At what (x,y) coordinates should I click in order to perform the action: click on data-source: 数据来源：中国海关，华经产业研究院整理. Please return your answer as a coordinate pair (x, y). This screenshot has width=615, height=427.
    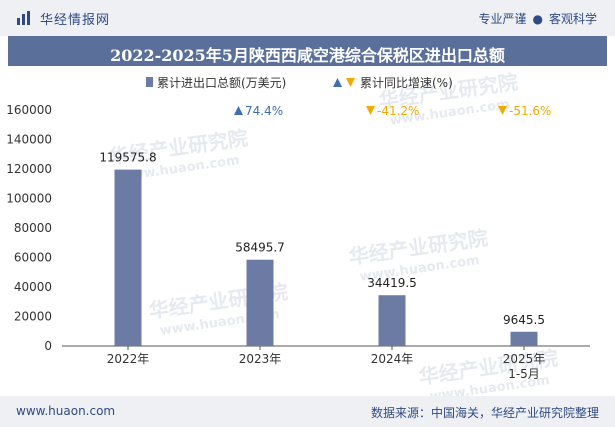
    Looking at the image, I should click on (484, 413).